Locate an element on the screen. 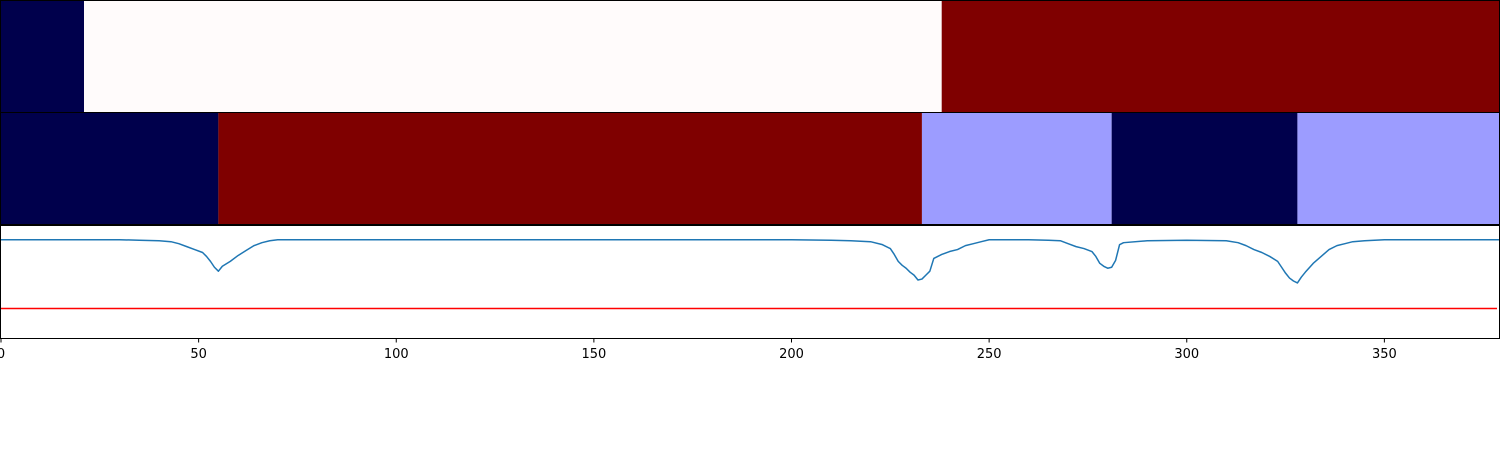  x-axis: 0 50 100 150 200 250 300 350 is located at coordinates (698, 350).